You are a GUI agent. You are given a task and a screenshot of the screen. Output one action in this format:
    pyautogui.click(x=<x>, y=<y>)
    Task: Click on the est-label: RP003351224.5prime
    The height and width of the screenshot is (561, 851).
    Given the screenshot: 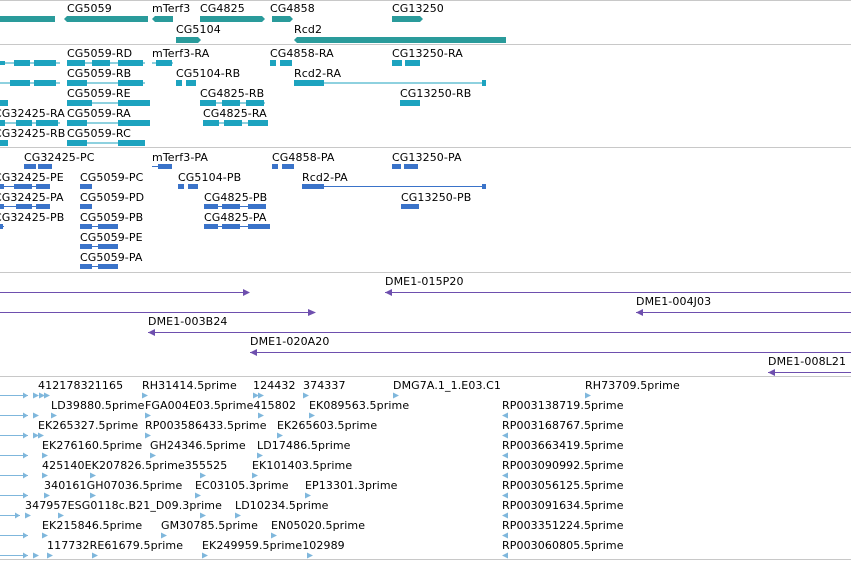 What is the action you would take?
    pyautogui.click(x=563, y=525)
    